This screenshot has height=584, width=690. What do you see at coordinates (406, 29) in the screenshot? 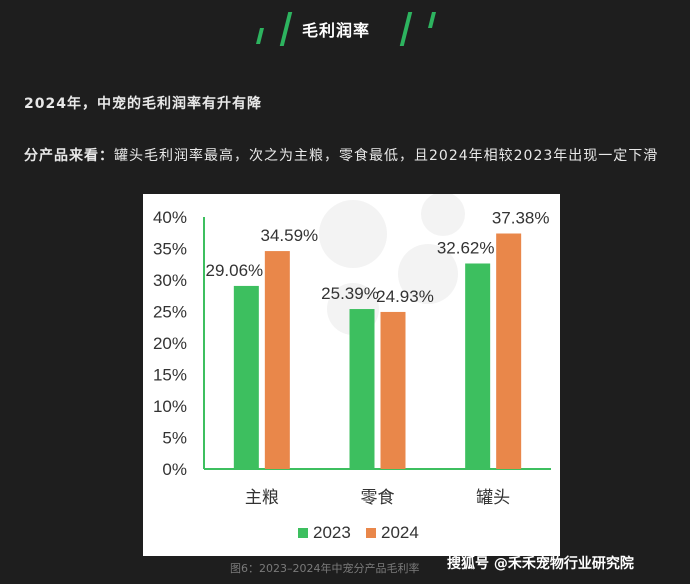
I see `tag-slash-right-inner` at bounding box center [406, 29].